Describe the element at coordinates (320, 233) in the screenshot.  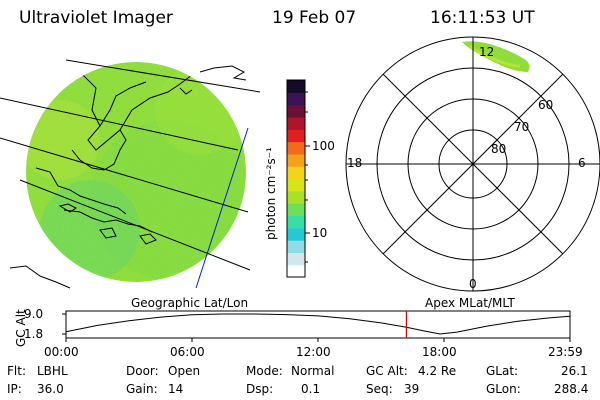
I see `colorbar-tick-10: 10` at that location.